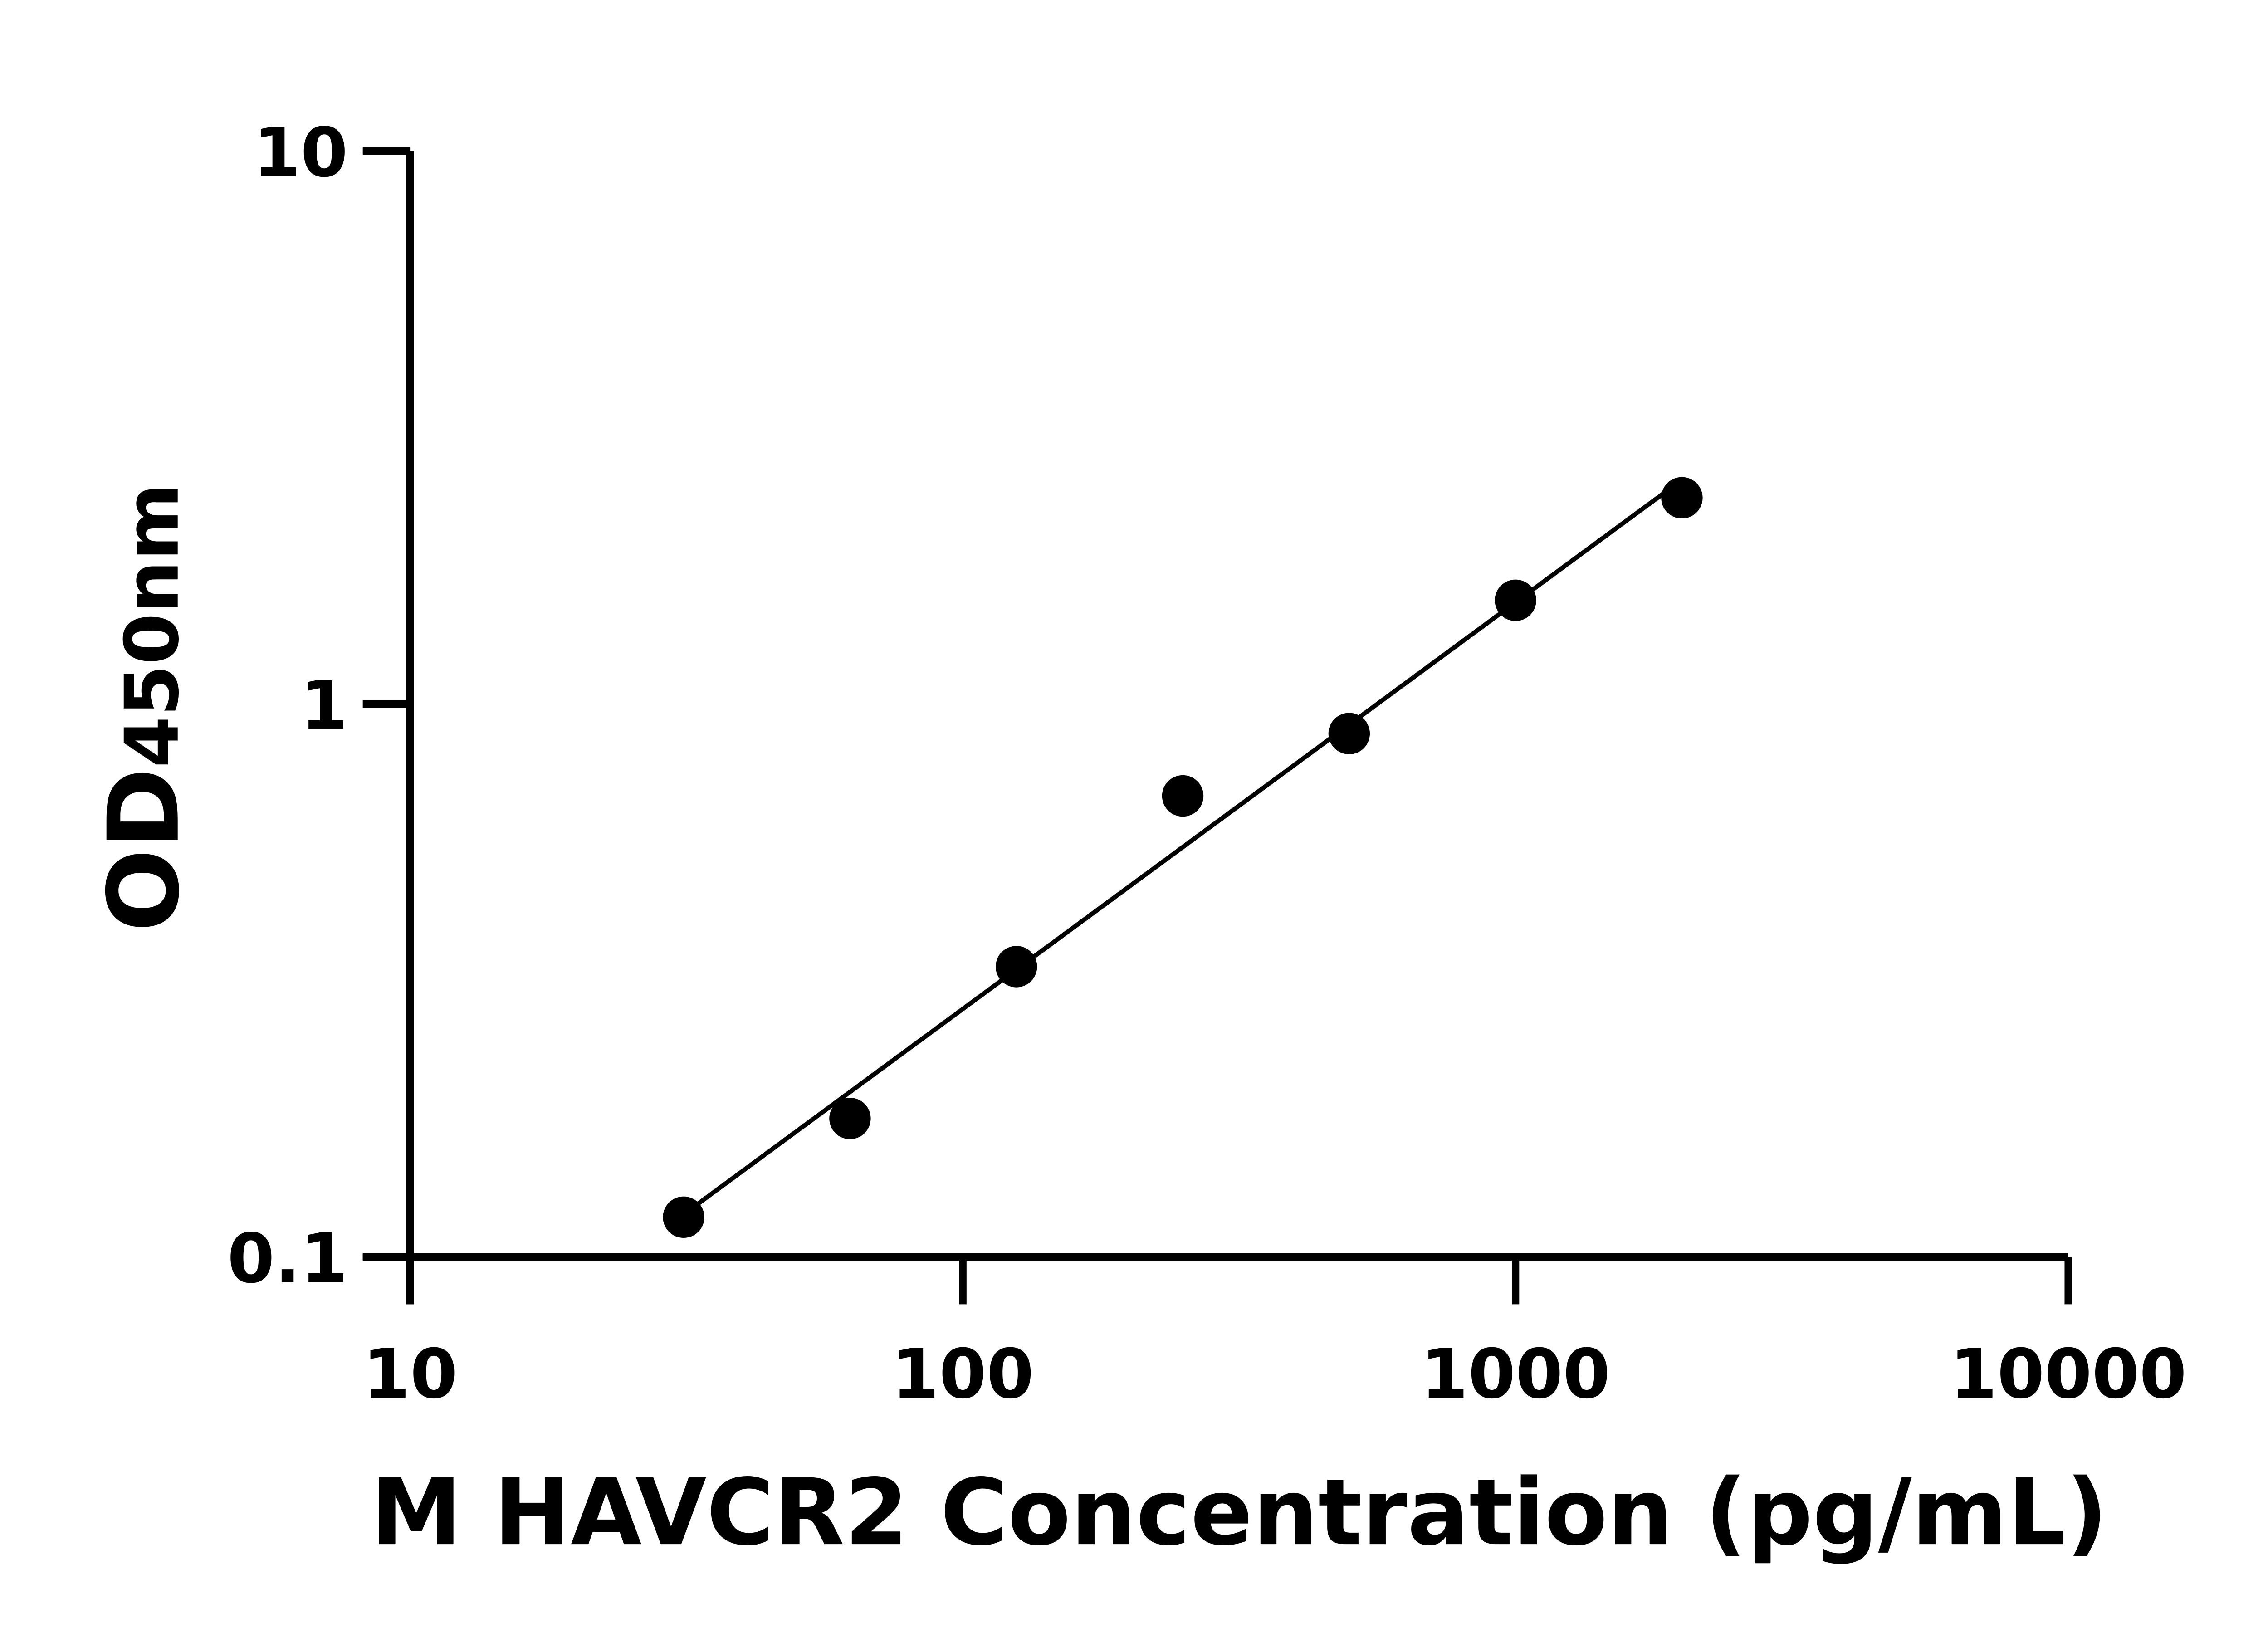 The height and width of the screenshot is (1633, 2268). I want to click on y-tick-label: 0.1, so click(288, 1258).